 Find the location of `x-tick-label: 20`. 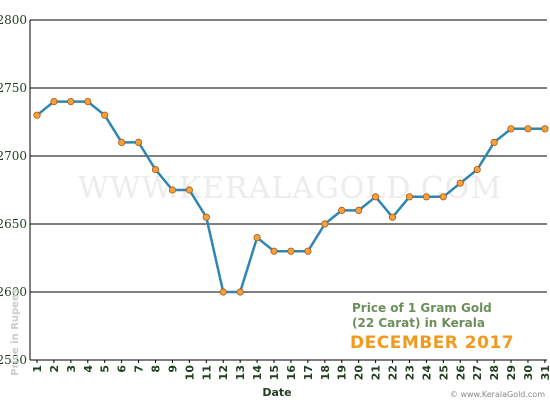

x-tick-label: 20 is located at coordinates (359, 373).